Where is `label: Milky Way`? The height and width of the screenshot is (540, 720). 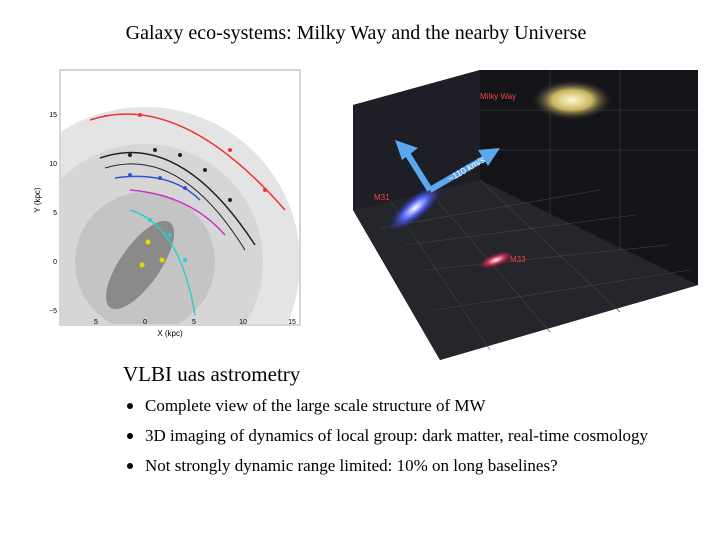 label: Milky Way is located at coordinates (498, 96).